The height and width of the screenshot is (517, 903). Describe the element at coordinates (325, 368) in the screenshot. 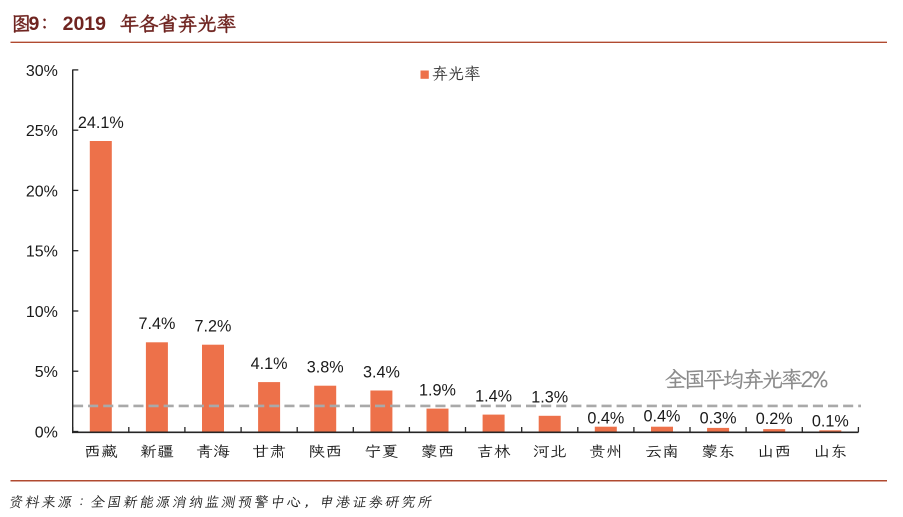

I see `svg-text: 3.8%` at that location.